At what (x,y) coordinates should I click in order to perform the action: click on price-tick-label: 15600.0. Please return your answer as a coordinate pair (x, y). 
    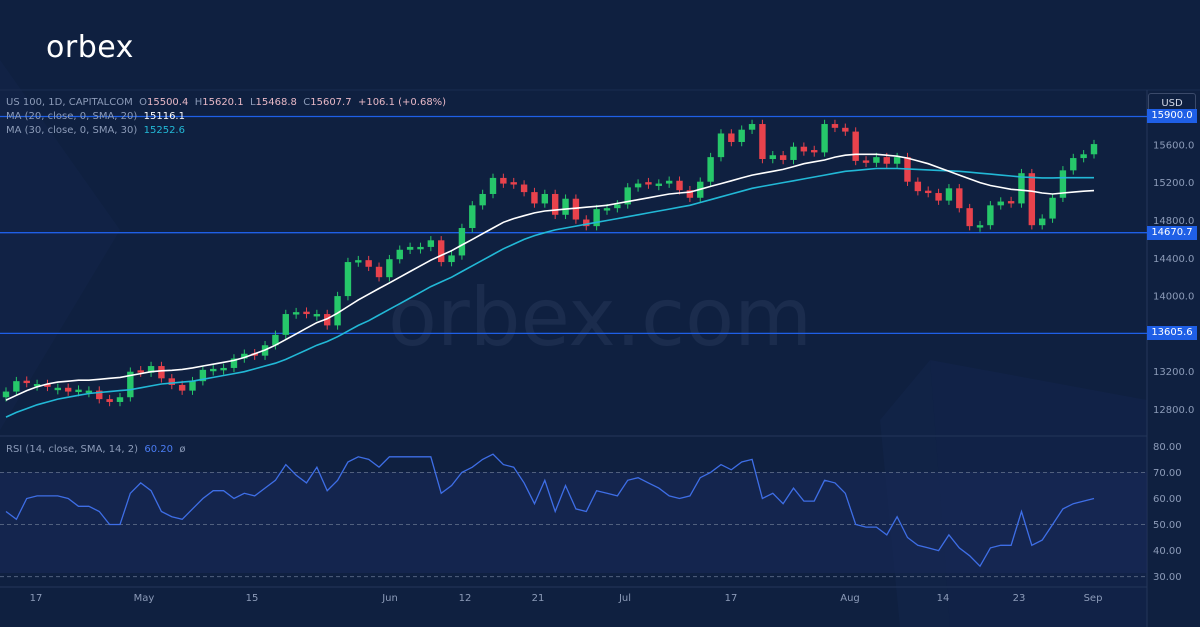
    Looking at the image, I should click on (1173, 145).